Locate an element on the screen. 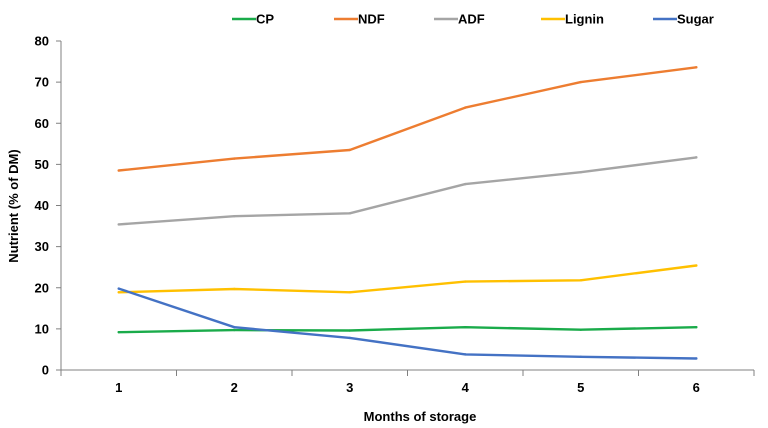 This screenshot has width=768, height=428. y-tick-label: 80 is located at coordinates (42, 41).